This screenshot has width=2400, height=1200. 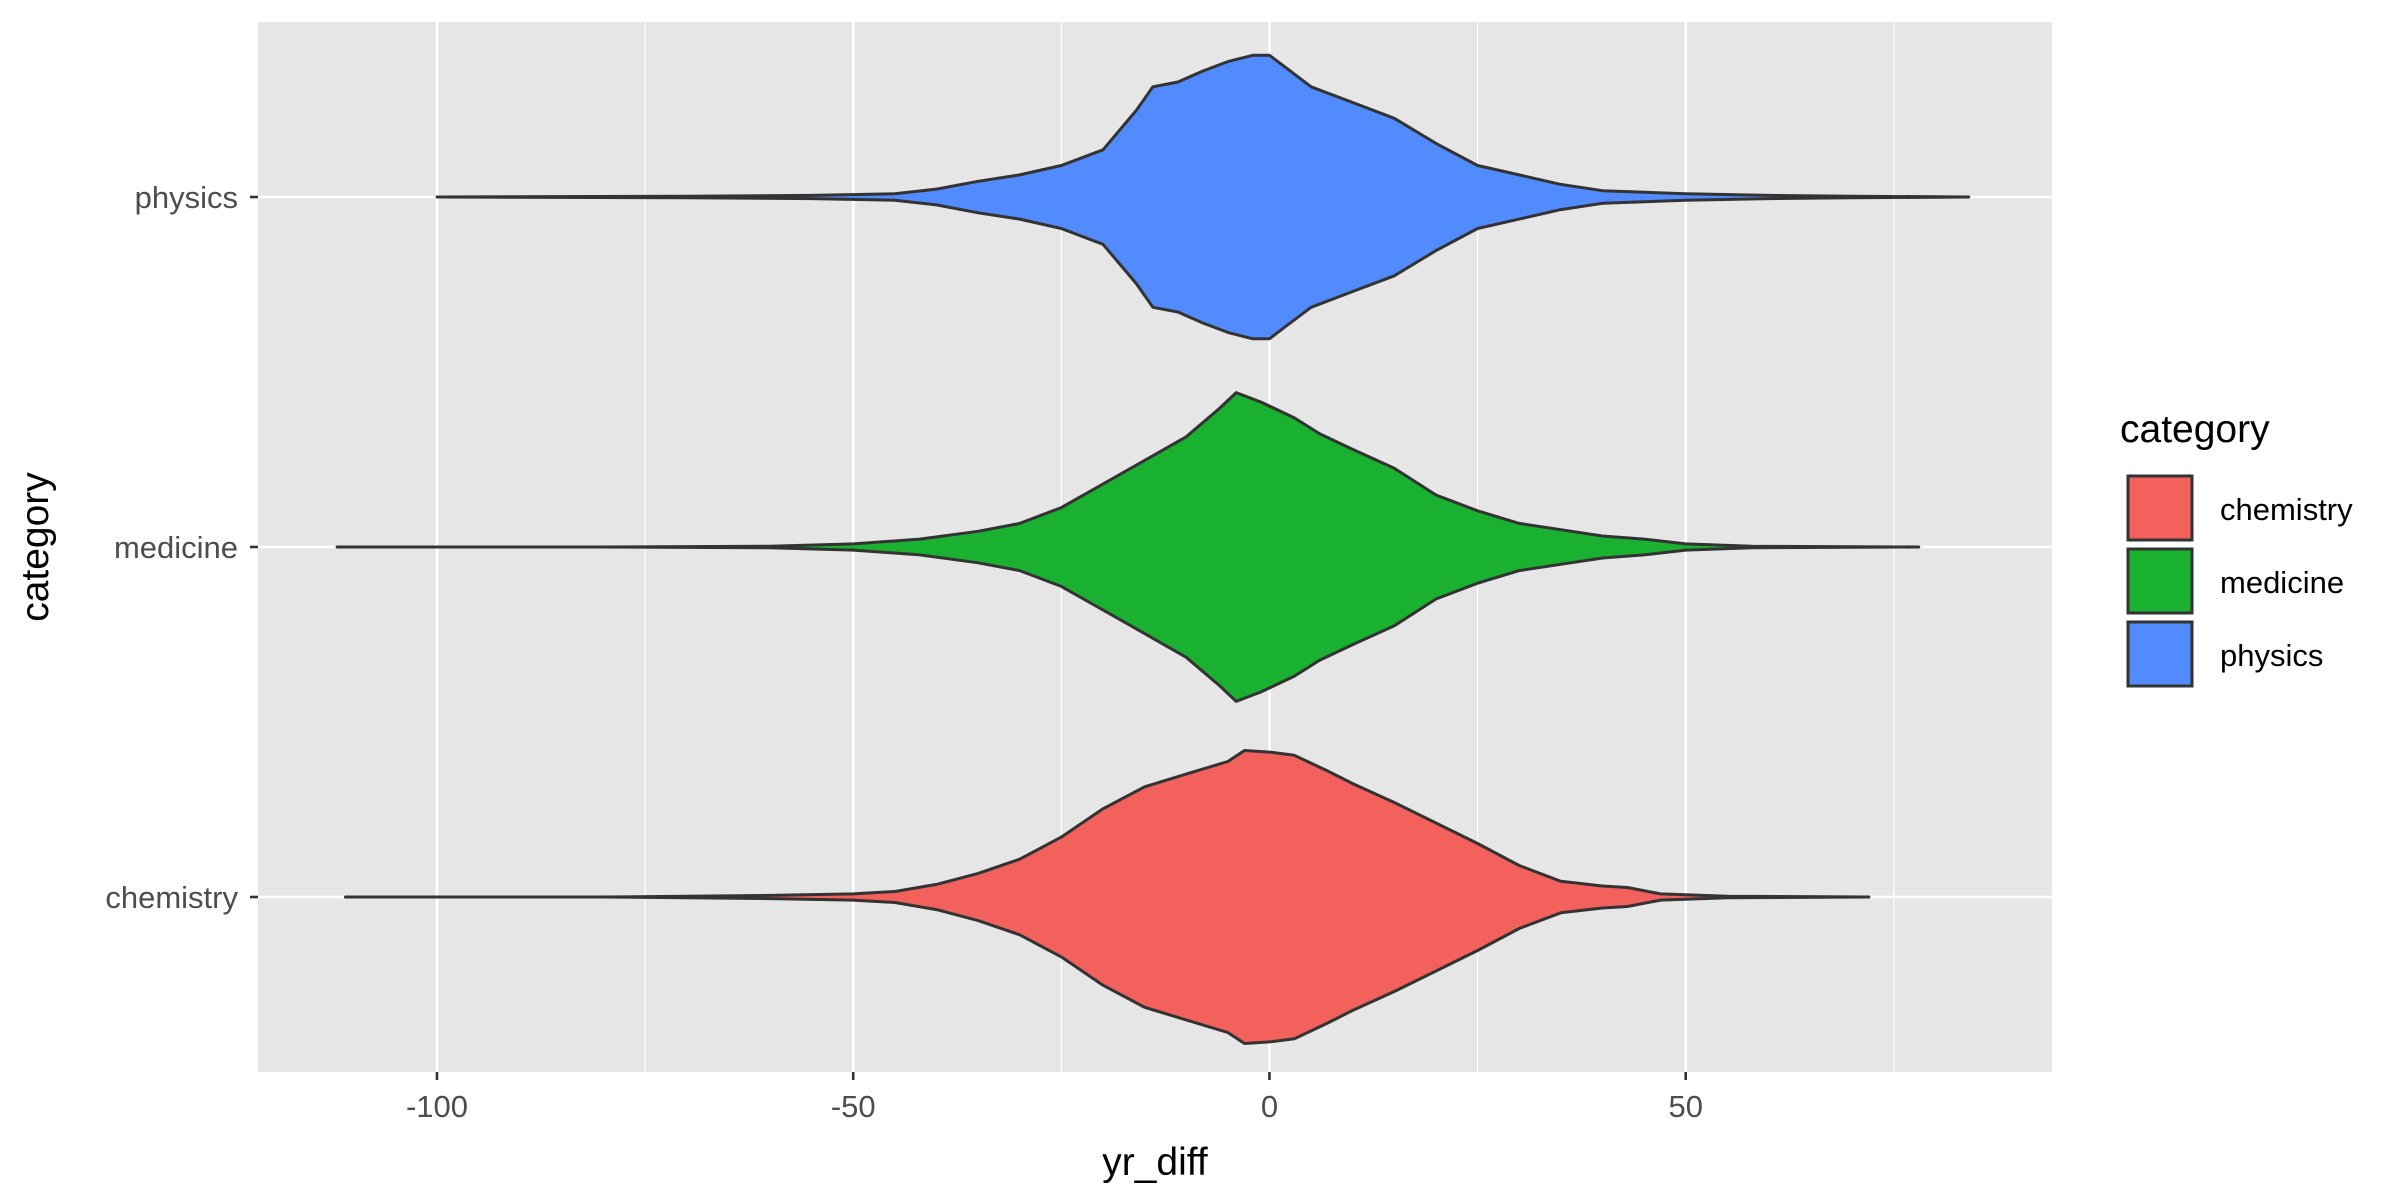 What do you see at coordinates (2160, 581) in the screenshot?
I see `legend-swatch-medicine` at bounding box center [2160, 581].